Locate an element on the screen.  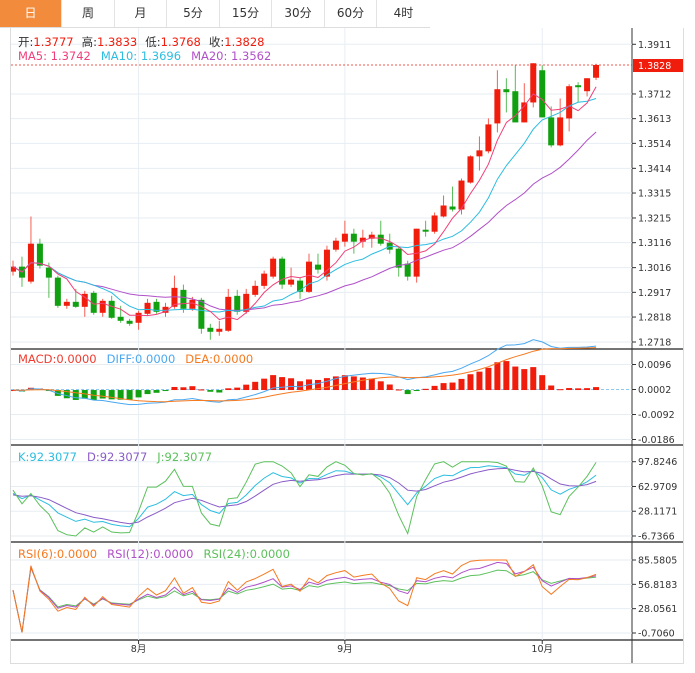
dea-line is located at coordinates (304, 375).